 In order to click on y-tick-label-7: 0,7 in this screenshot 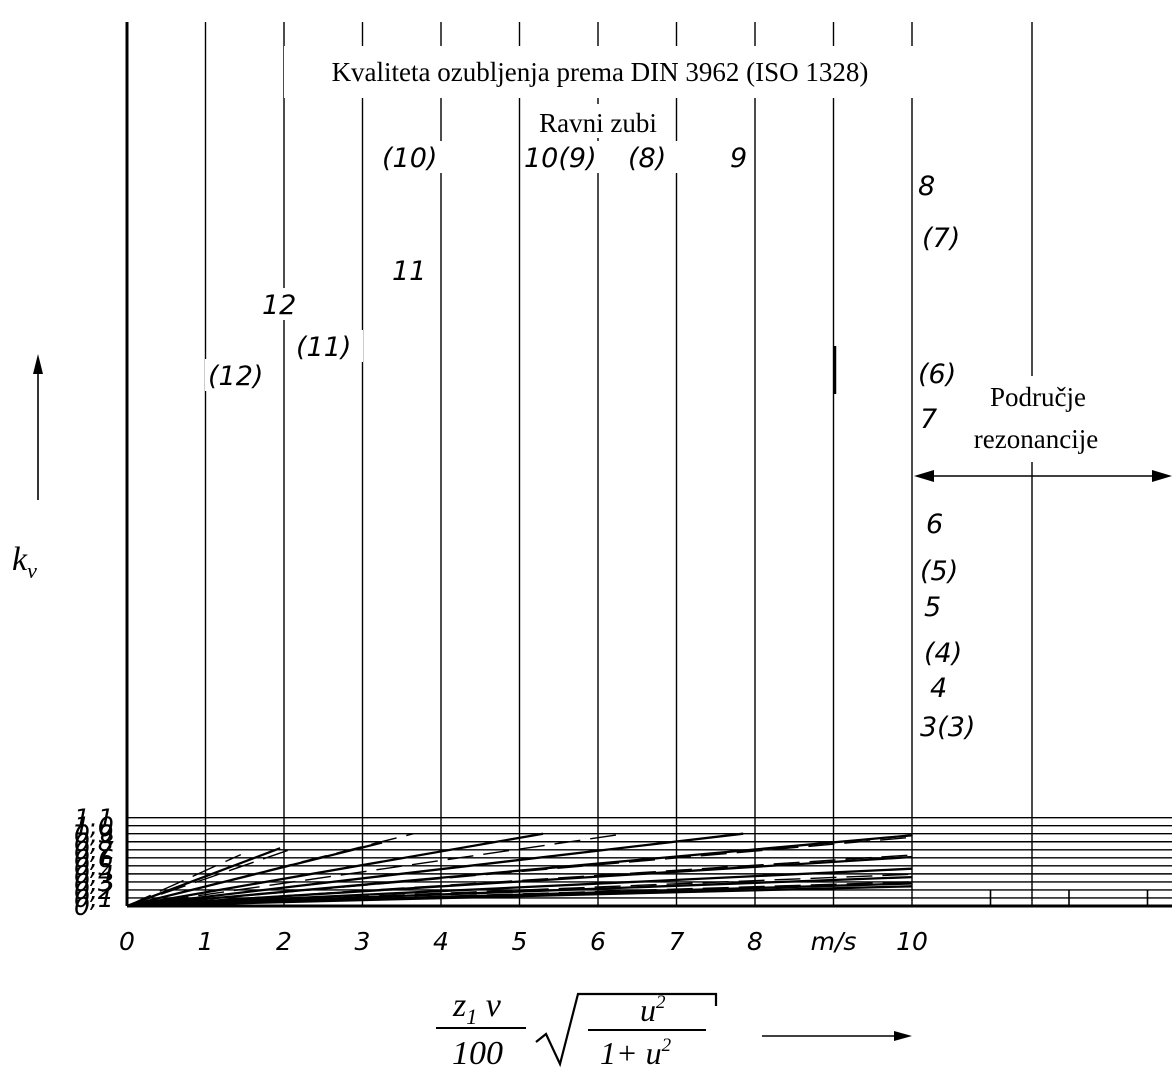, I will do `click(94, 850)`.